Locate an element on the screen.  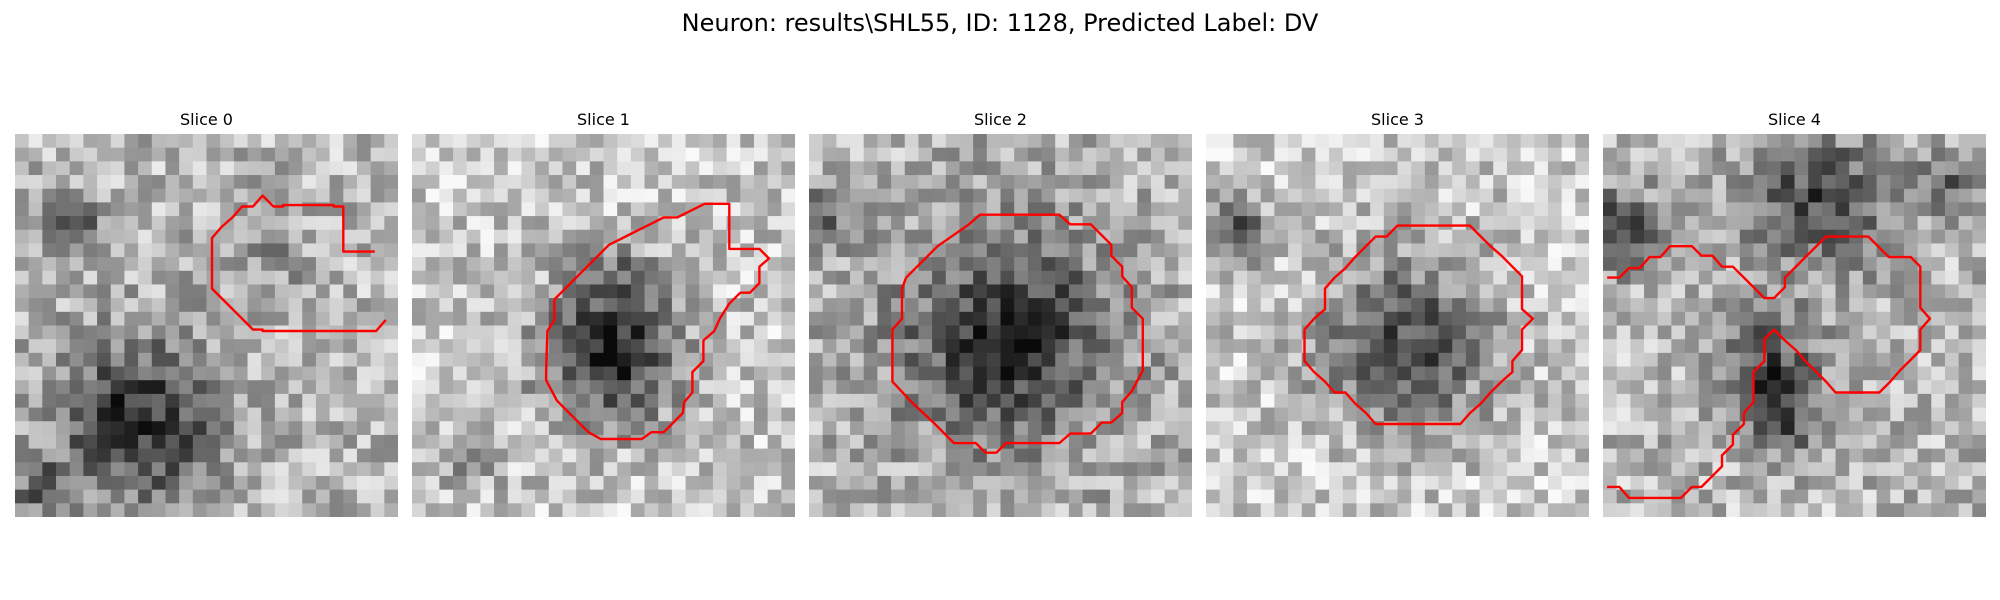
slice-title: Slice 2 is located at coordinates (1000, 119).